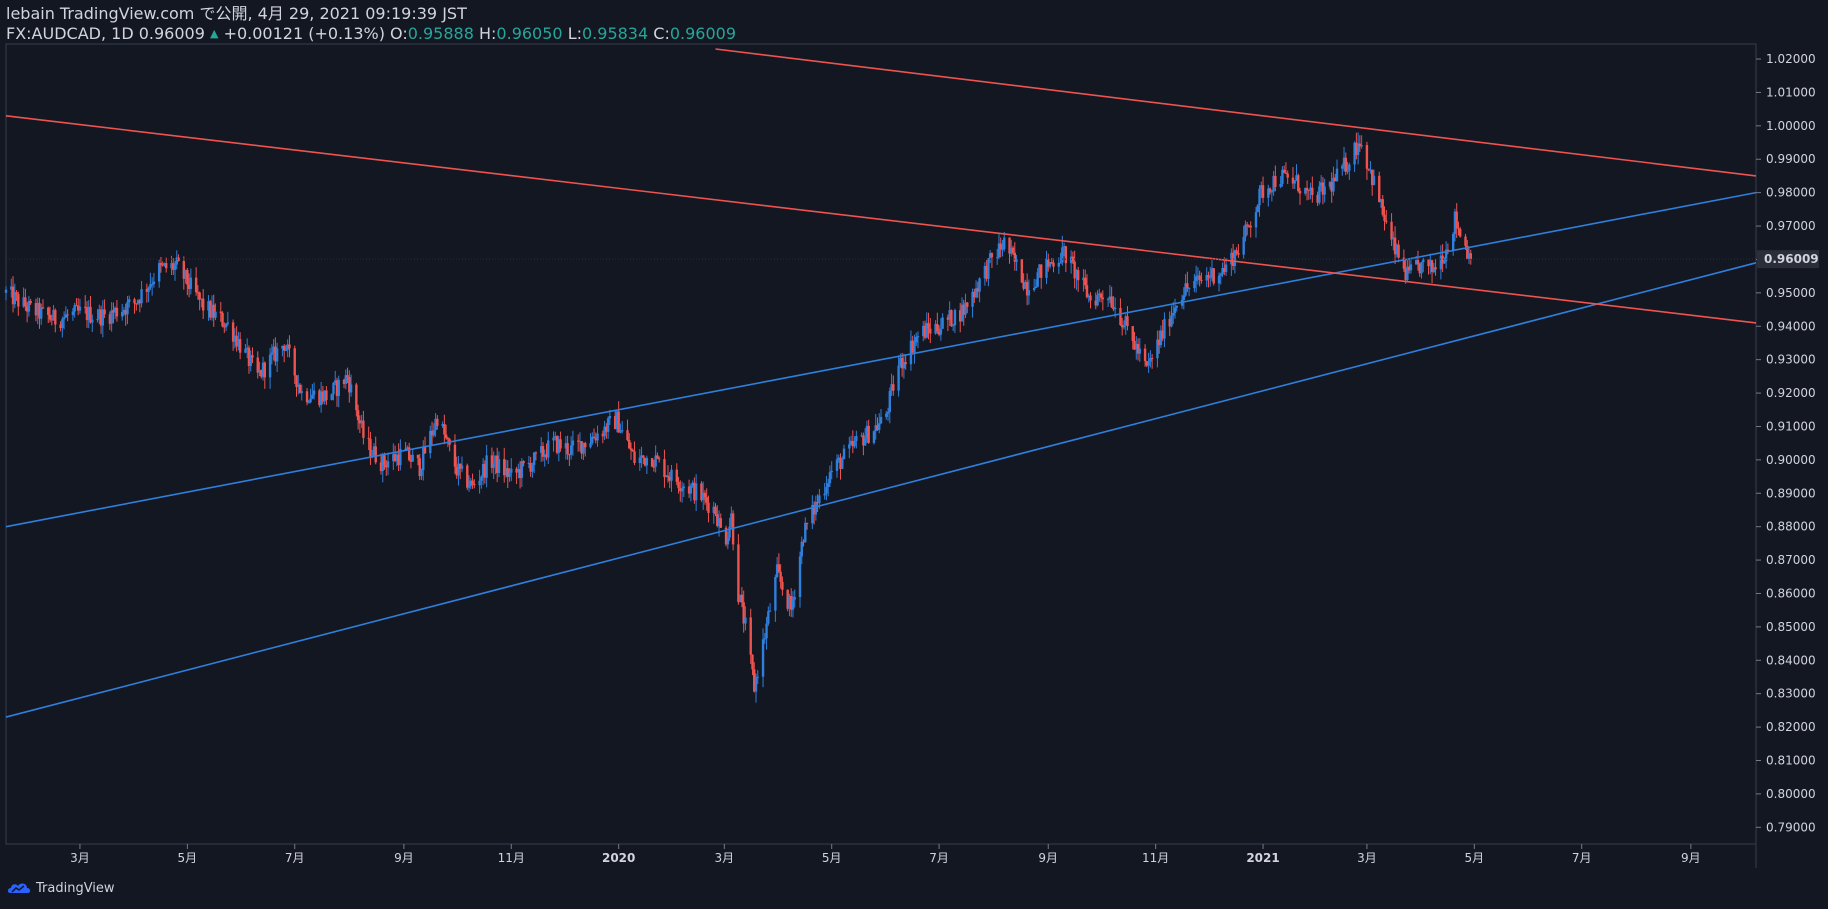 This screenshot has height=909, width=1828. I want to click on price-tick-label: 0.94000, so click(1791, 326).